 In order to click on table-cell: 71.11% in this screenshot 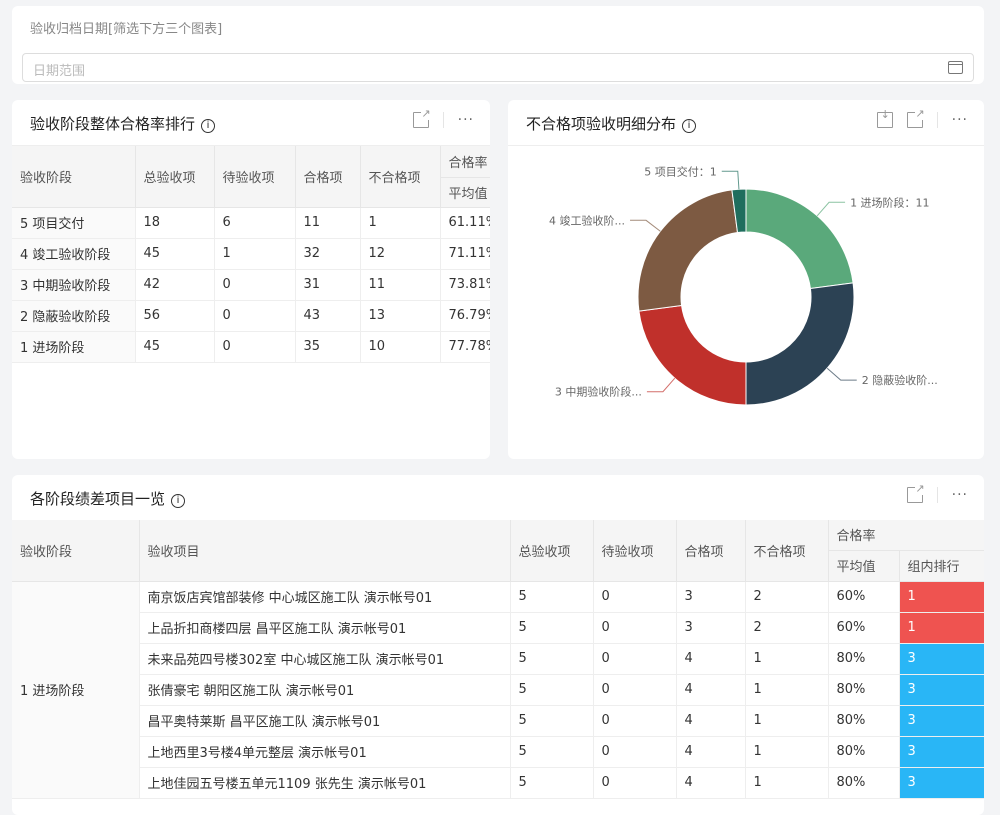, I will do `click(465, 254)`.